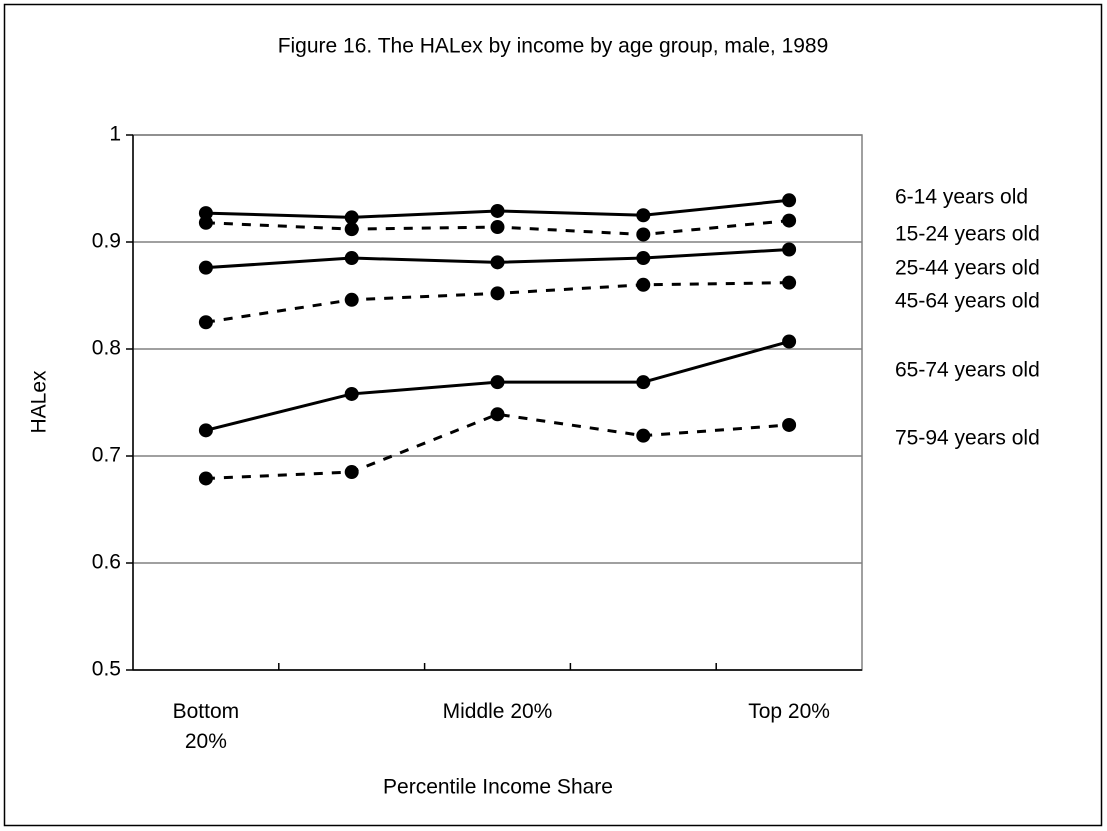 The height and width of the screenshot is (831, 1107). What do you see at coordinates (115, 134) in the screenshot?
I see `y-tick-label: 1` at bounding box center [115, 134].